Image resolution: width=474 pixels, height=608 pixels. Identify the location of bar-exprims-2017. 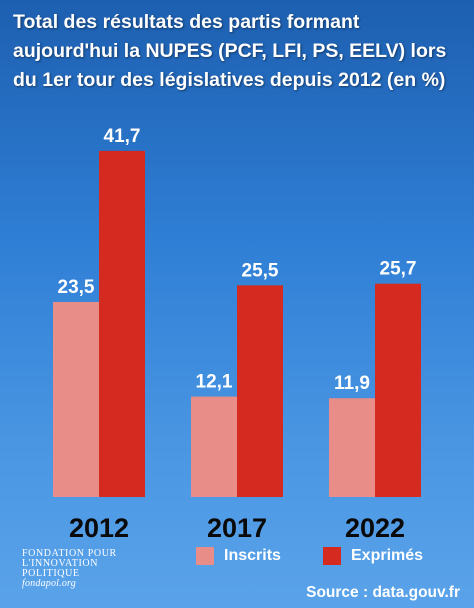
(260, 391).